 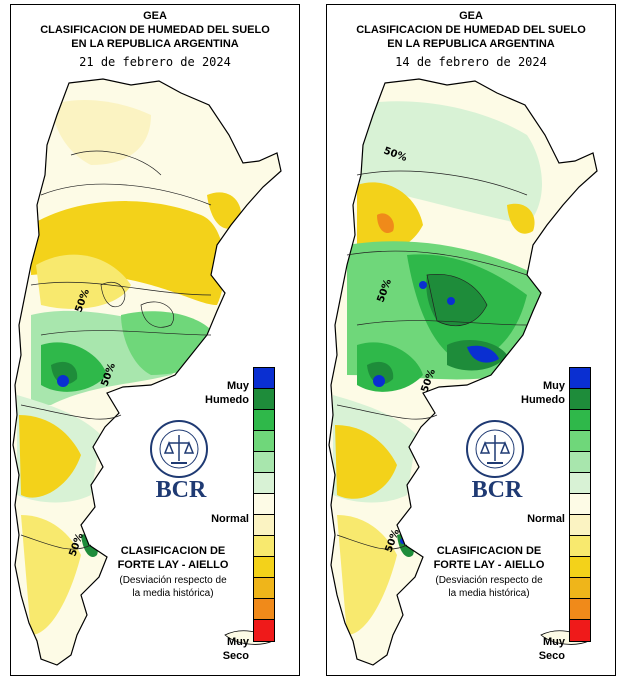 I want to click on map-date: 14 de febrero de 2024, so click(x=471, y=62).